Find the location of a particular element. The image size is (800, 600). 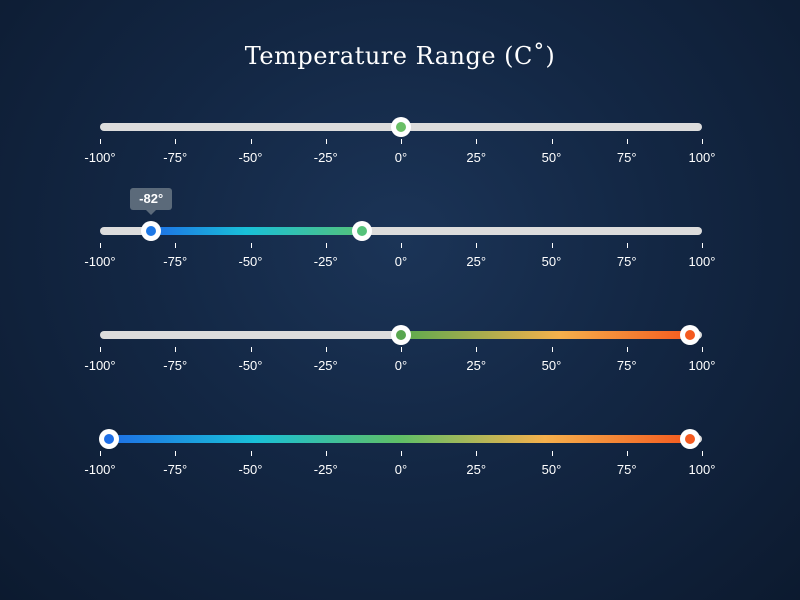

tooltip-text: -82° is located at coordinates (151, 198).